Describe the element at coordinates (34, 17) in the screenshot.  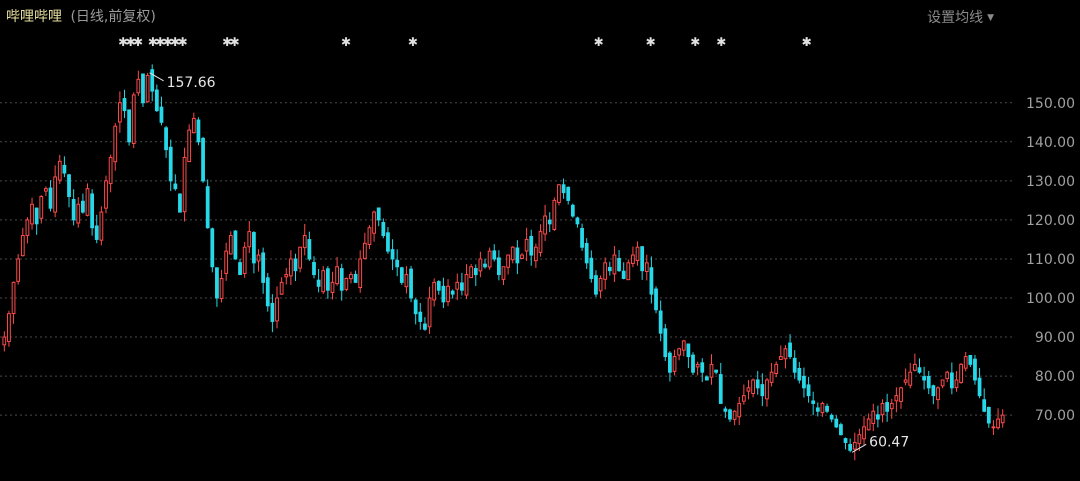
I see `stock-name: 哔哩哔哩` at that location.